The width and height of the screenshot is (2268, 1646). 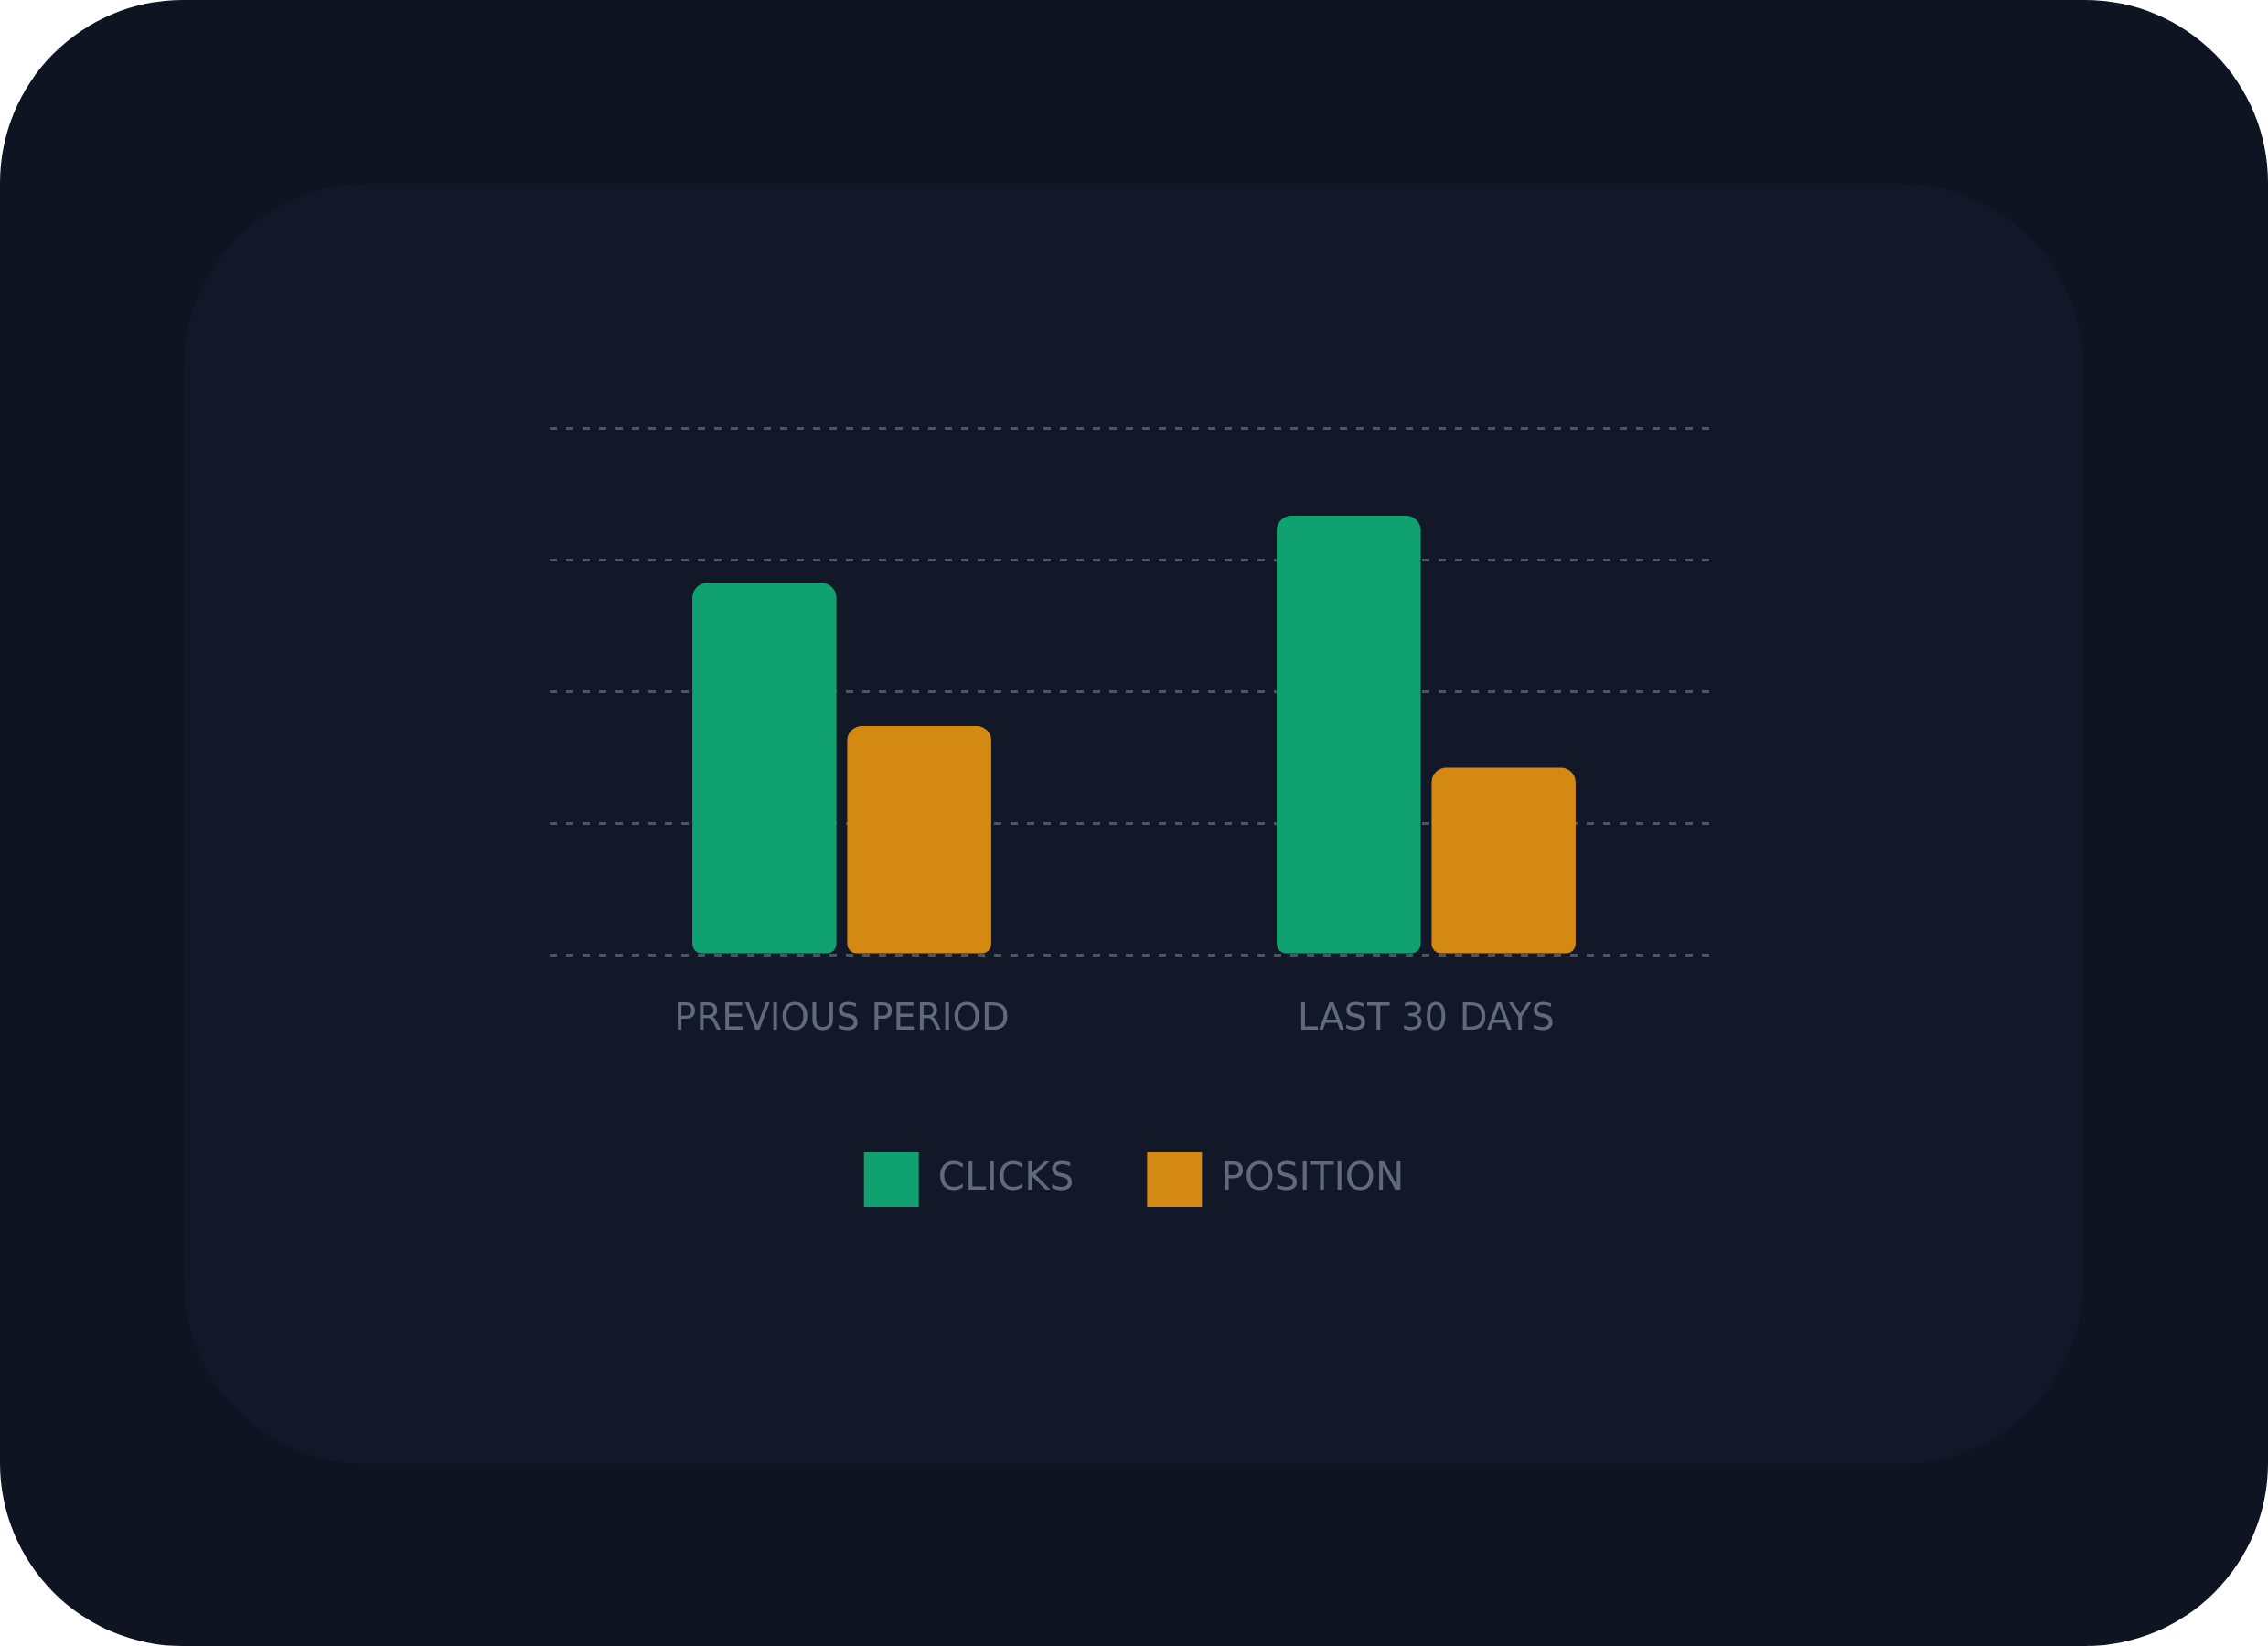 What do you see at coordinates (1006, 1176) in the screenshot?
I see `legend-label: CLICKS` at bounding box center [1006, 1176].